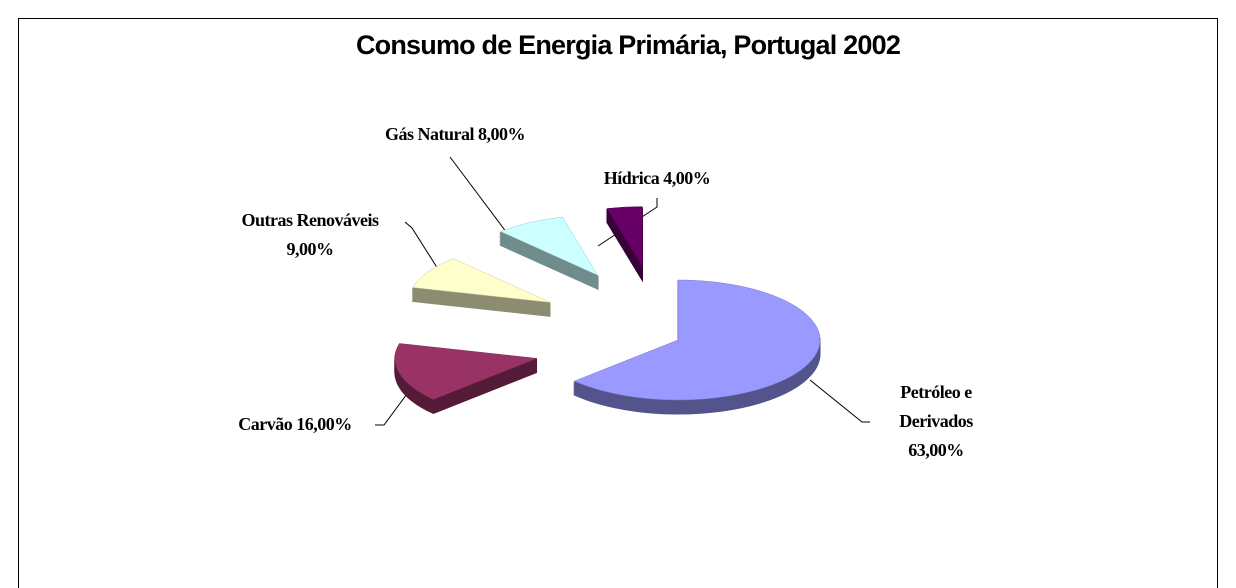 The height and width of the screenshot is (588, 1236). What do you see at coordinates (265, 424) in the screenshot?
I see `category-label: Carvão` at bounding box center [265, 424].